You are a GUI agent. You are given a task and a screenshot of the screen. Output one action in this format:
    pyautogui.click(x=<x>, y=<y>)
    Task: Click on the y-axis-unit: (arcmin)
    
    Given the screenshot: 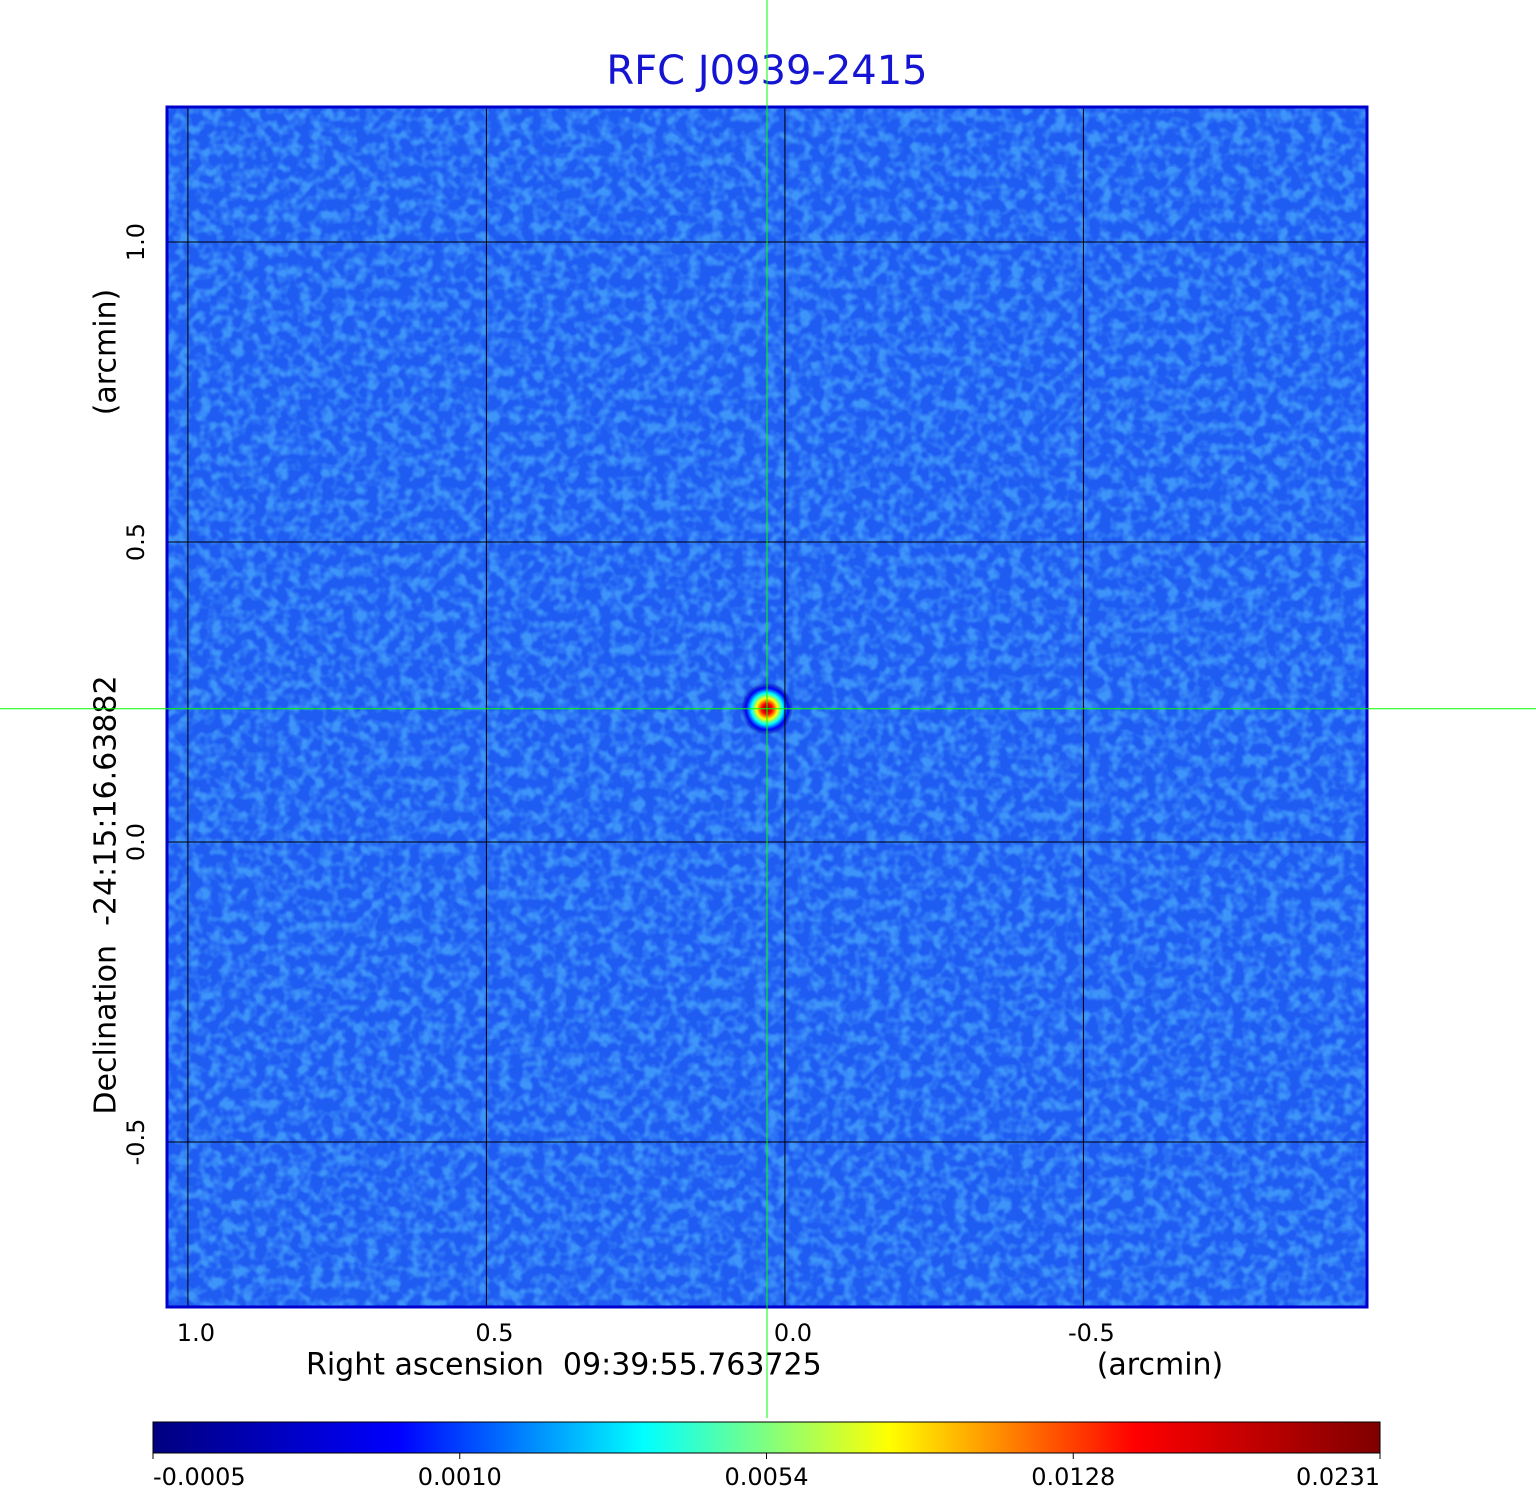 What is the action you would take?
    pyautogui.click(x=106, y=352)
    